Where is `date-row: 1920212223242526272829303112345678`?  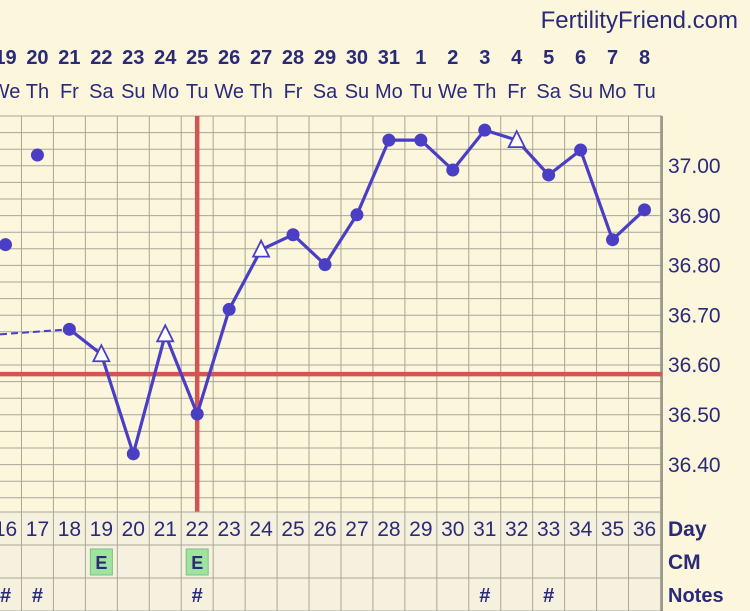
date-row: 1920212223242526272829303112345678 is located at coordinates (325, 58).